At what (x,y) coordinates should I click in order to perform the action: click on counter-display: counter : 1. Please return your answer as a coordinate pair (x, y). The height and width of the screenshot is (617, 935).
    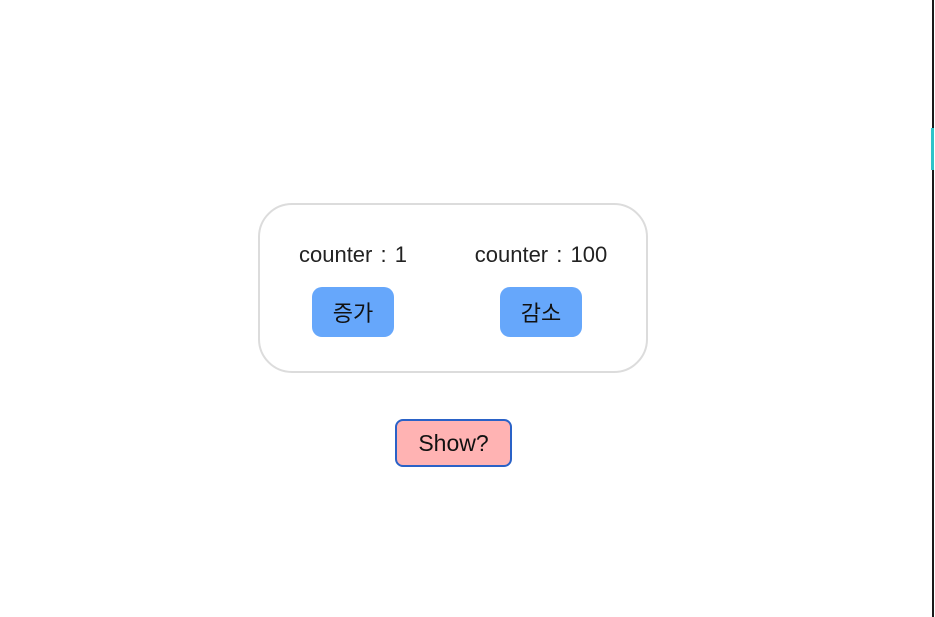
    Looking at the image, I should click on (353, 255).